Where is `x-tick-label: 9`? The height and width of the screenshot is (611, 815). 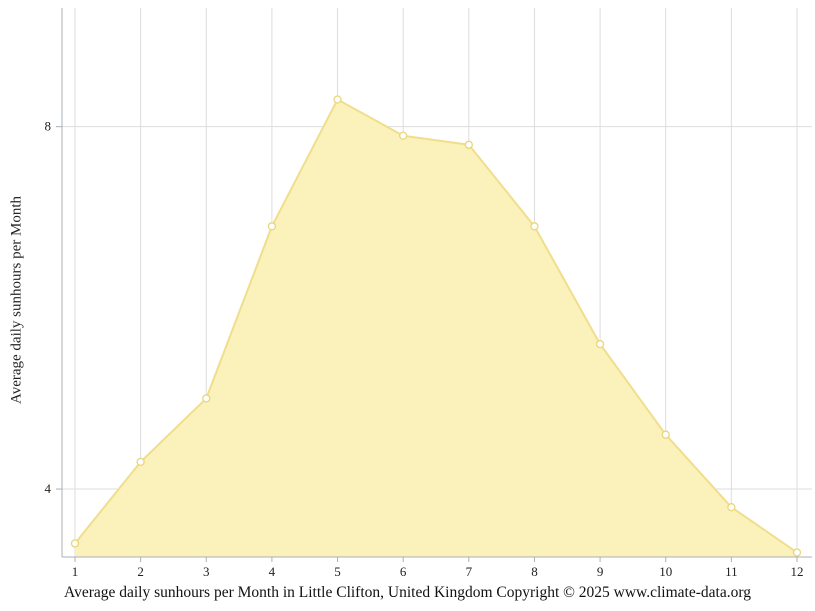 x-tick-label: 9 is located at coordinates (600, 571).